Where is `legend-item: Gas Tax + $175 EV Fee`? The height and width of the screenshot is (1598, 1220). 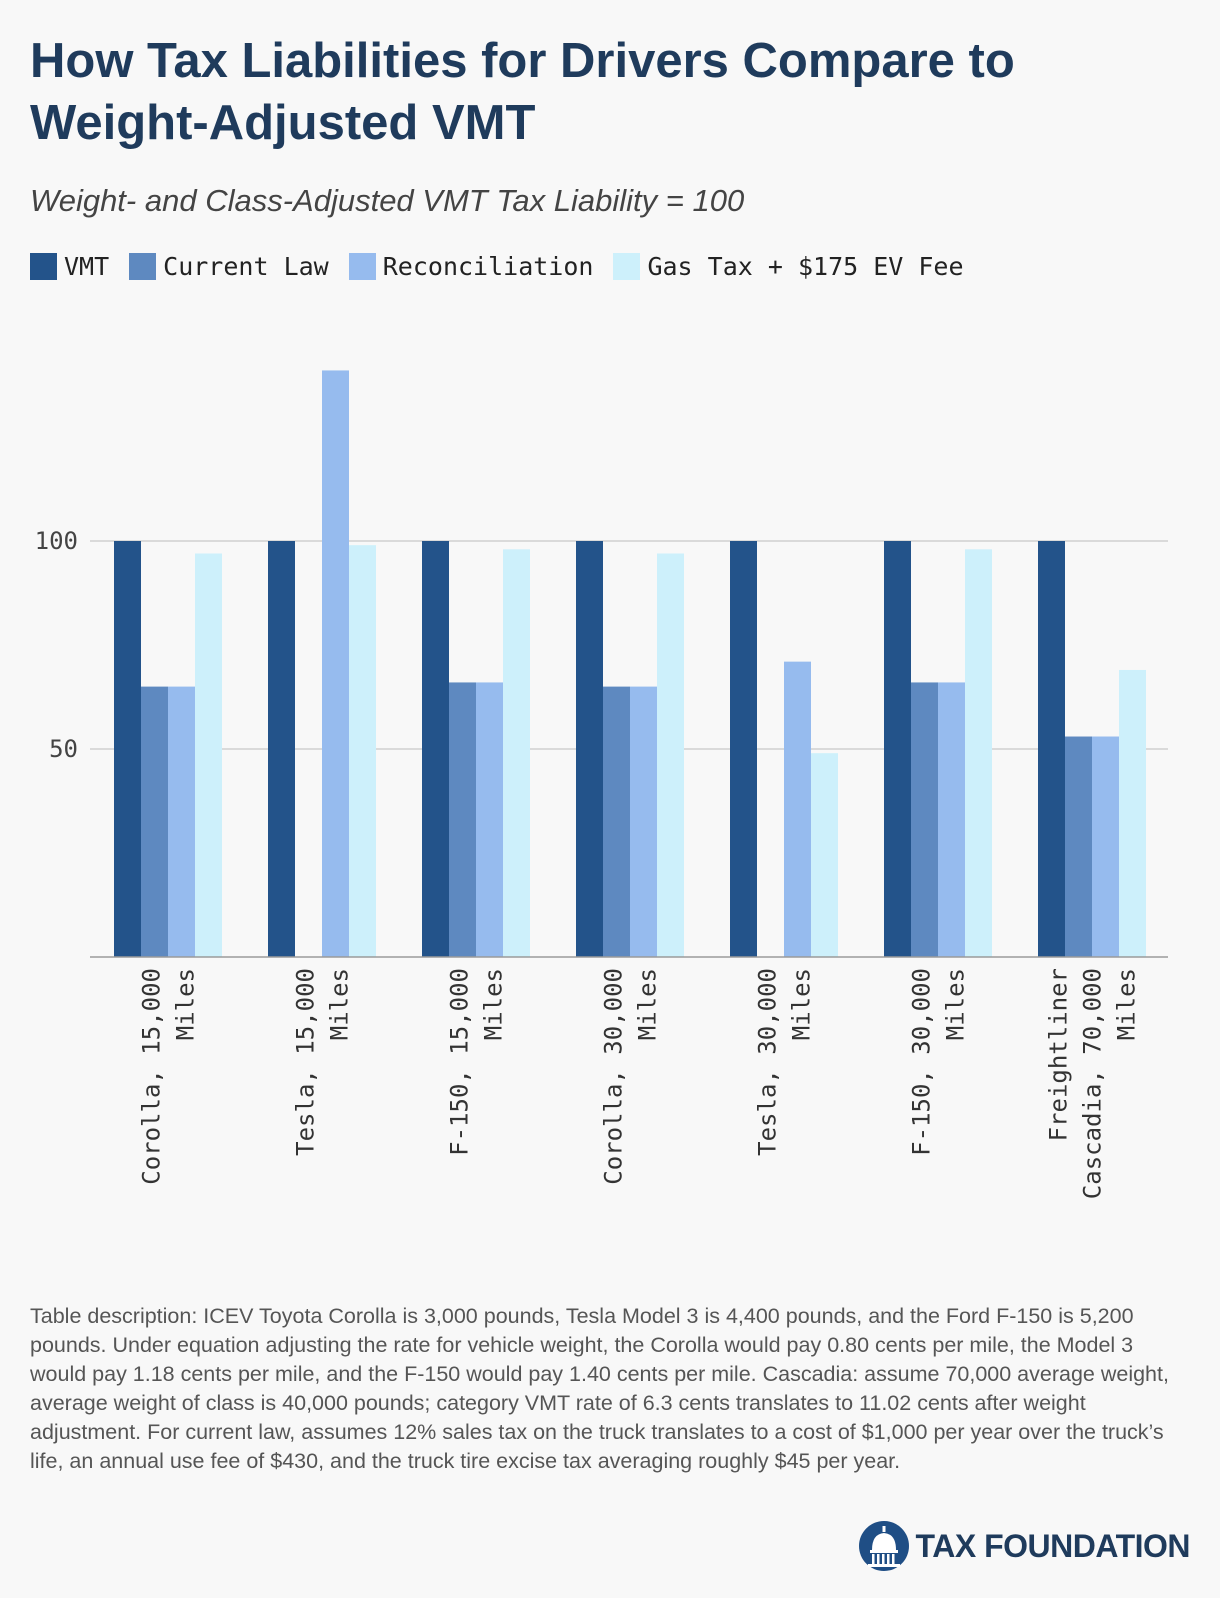 legend-item: Gas Tax + $175 EV Fee is located at coordinates (788, 266).